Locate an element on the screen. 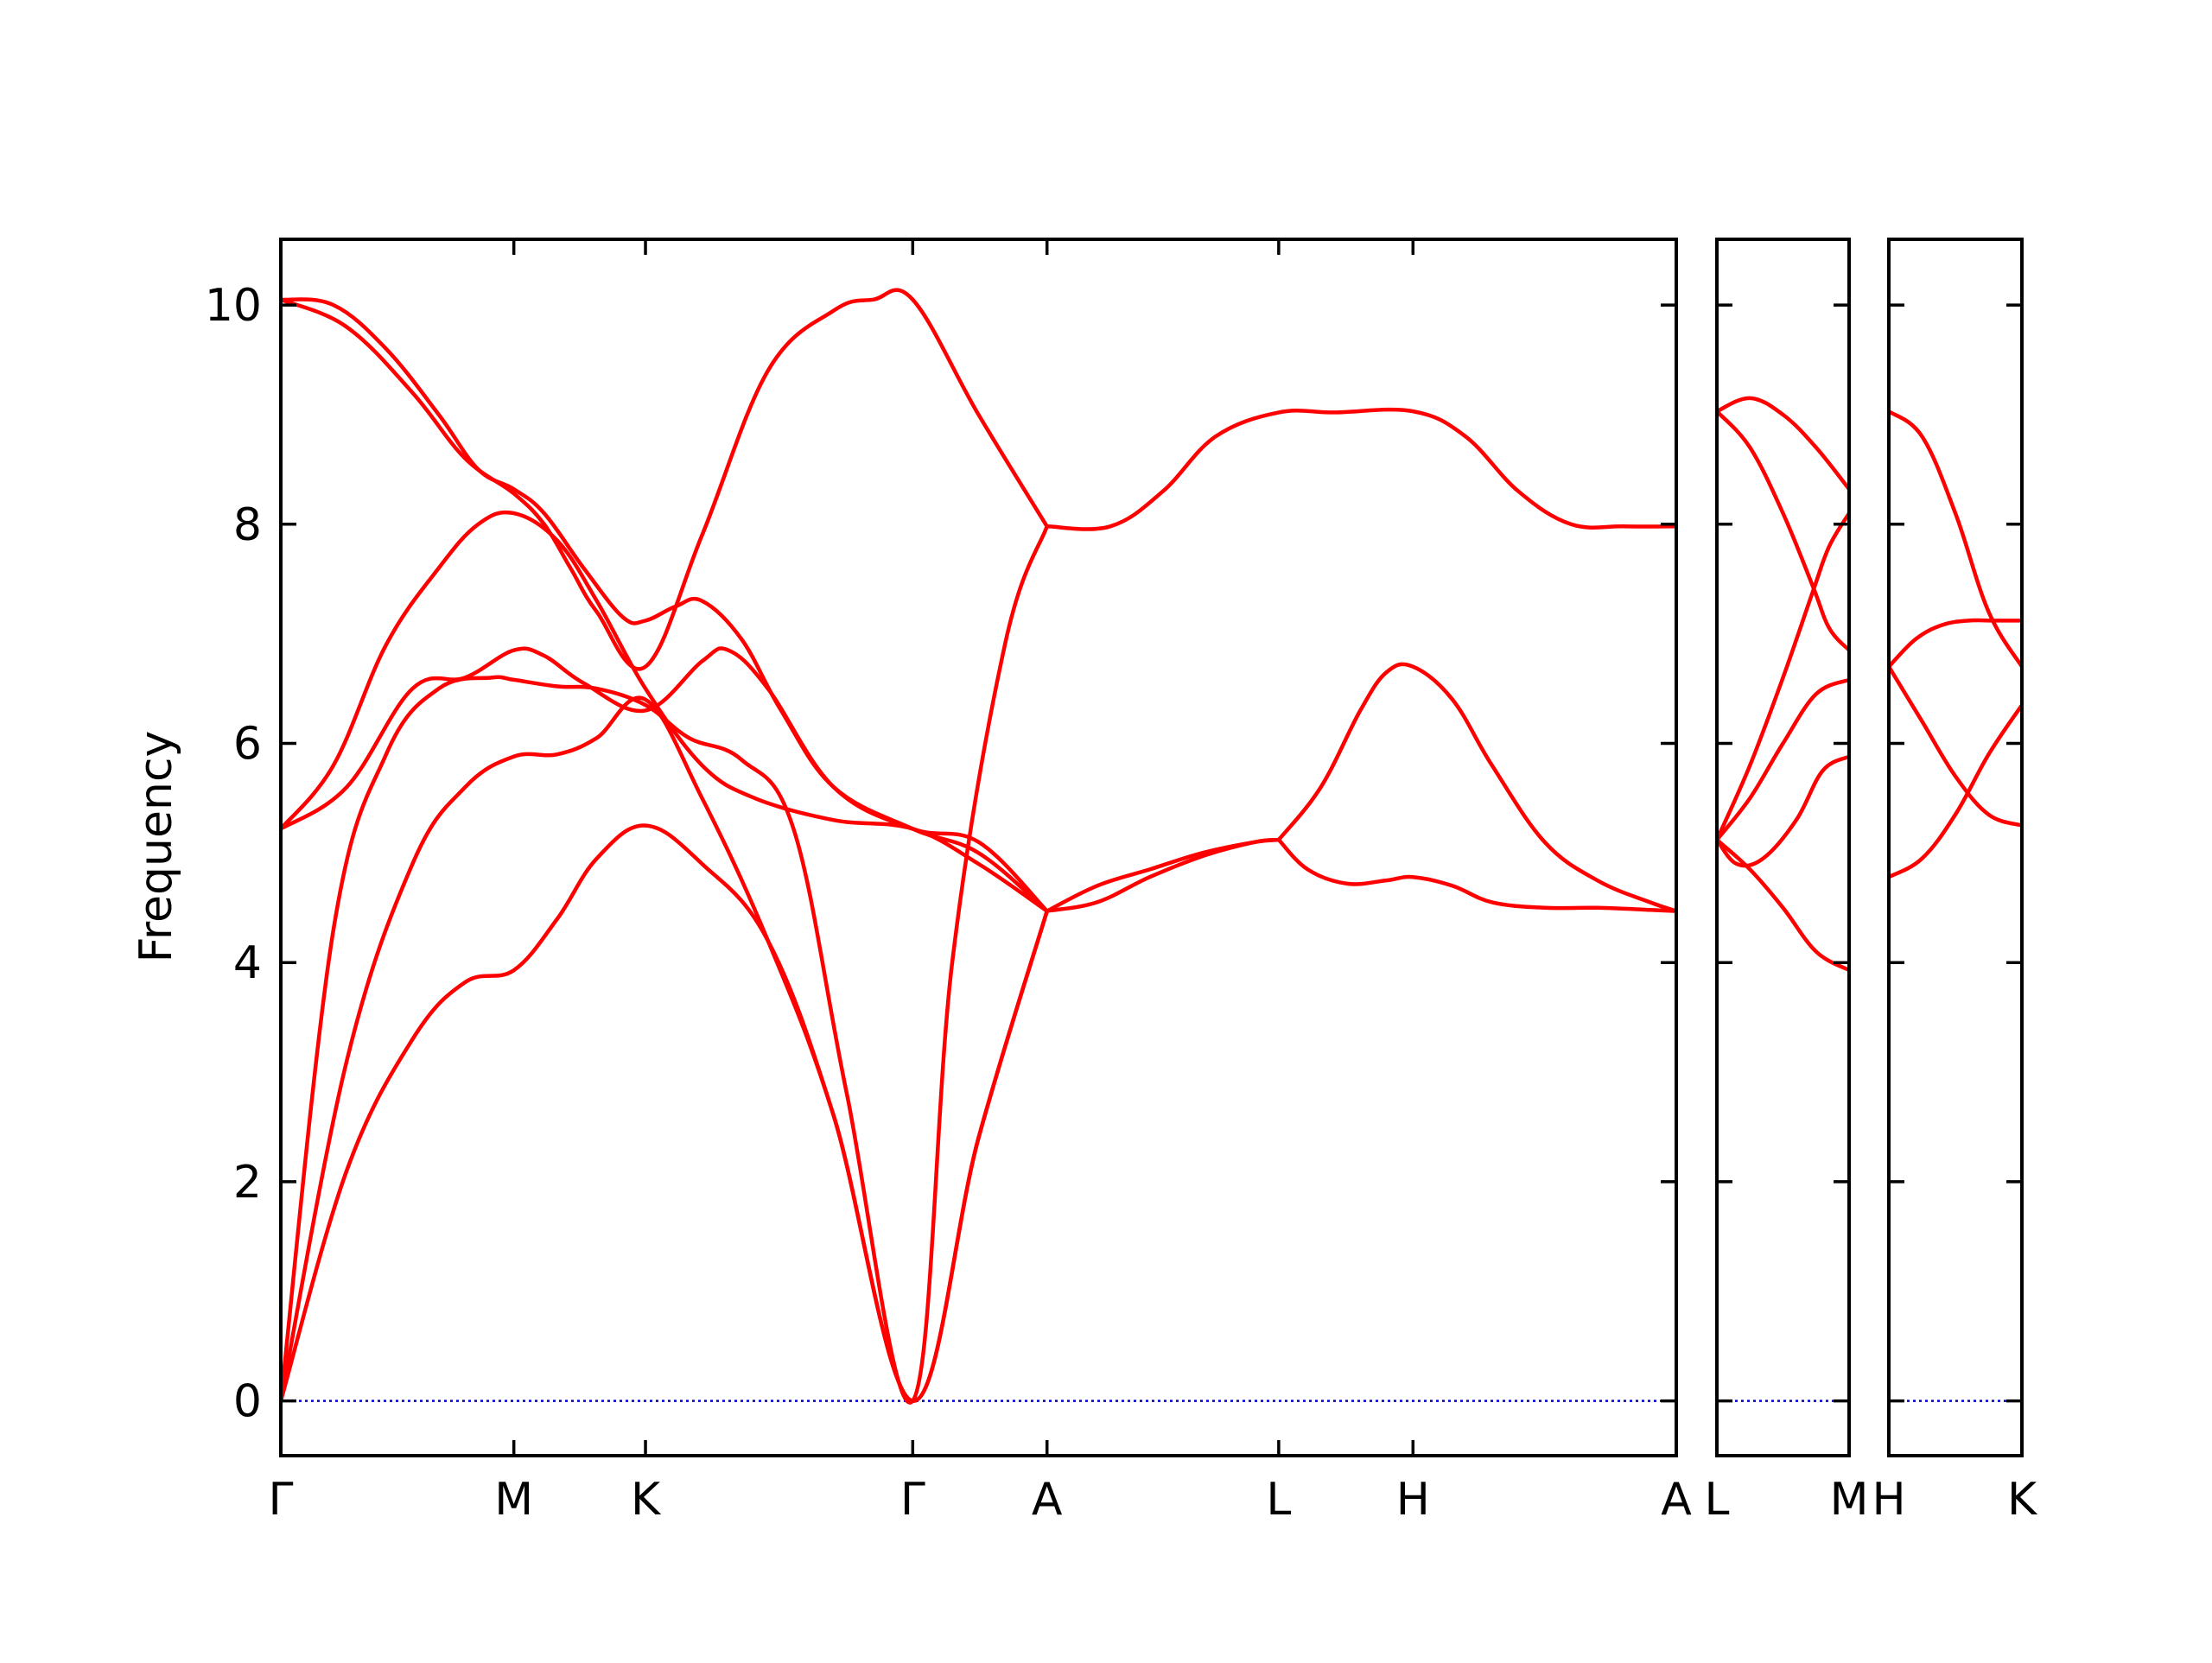 The height and width of the screenshot is (1663, 2212). y-tick-label: 2 is located at coordinates (247, 1183).